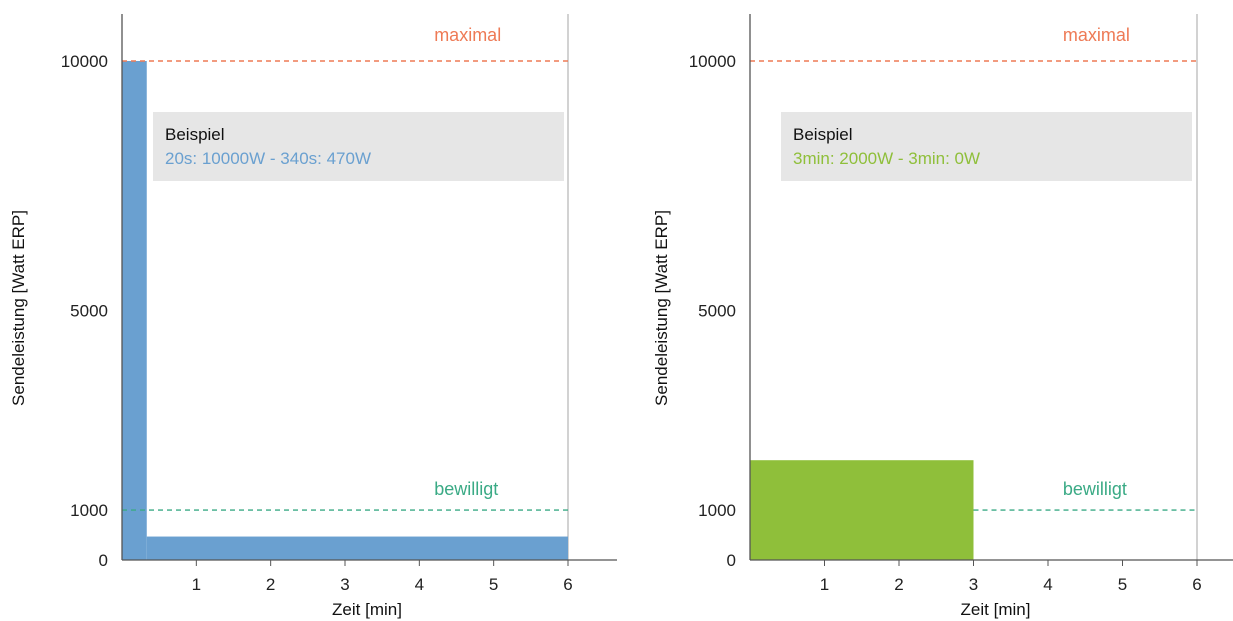 The height and width of the screenshot is (621, 1233). Describe the element at coordinates (89, 311) in the screenshot. I see `chart1-y-tick-label-5000: 5000` at that location.